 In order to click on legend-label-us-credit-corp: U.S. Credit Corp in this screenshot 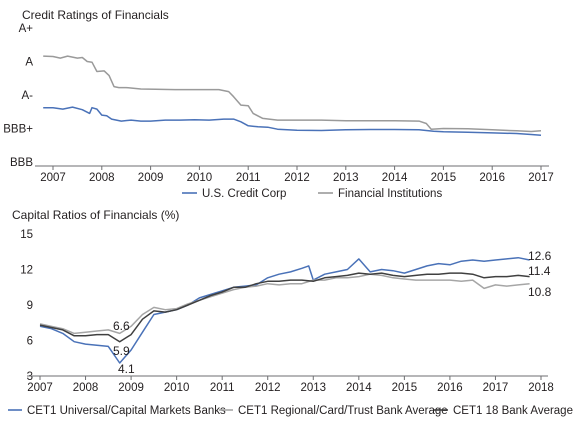, I will do `click(244, 194)`.